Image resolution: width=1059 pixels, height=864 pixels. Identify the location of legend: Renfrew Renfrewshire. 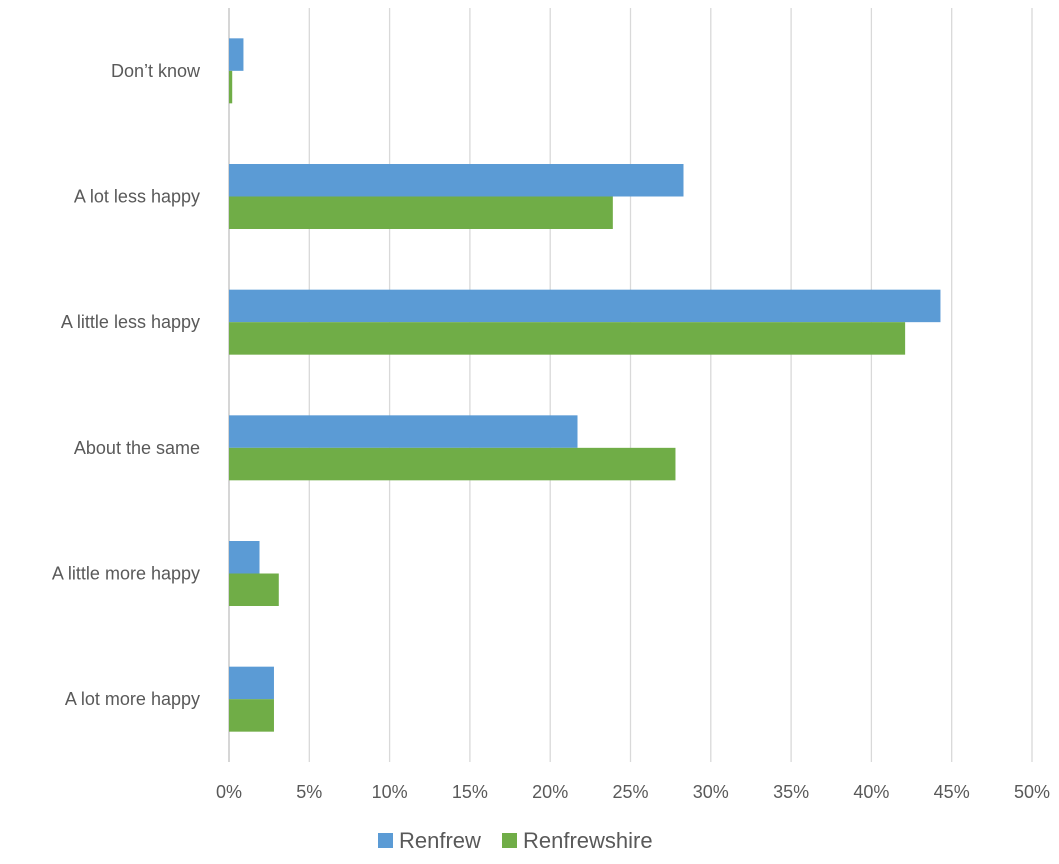
(515, 840).